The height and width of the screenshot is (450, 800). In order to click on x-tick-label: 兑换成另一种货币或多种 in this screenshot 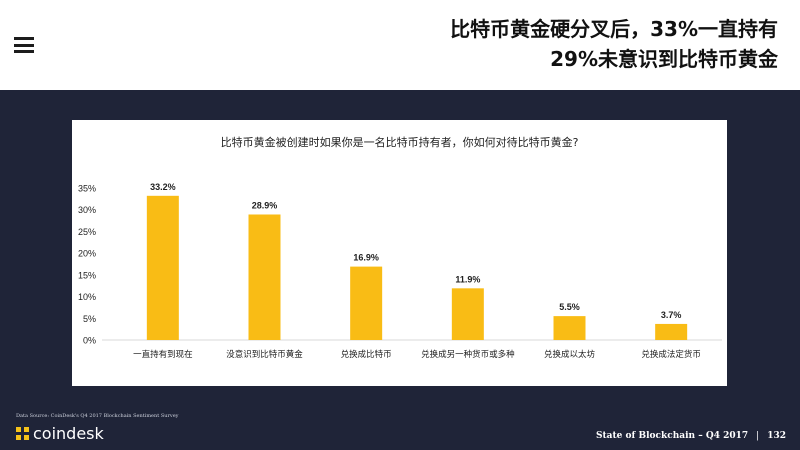, I will do `click(468, 354)`.